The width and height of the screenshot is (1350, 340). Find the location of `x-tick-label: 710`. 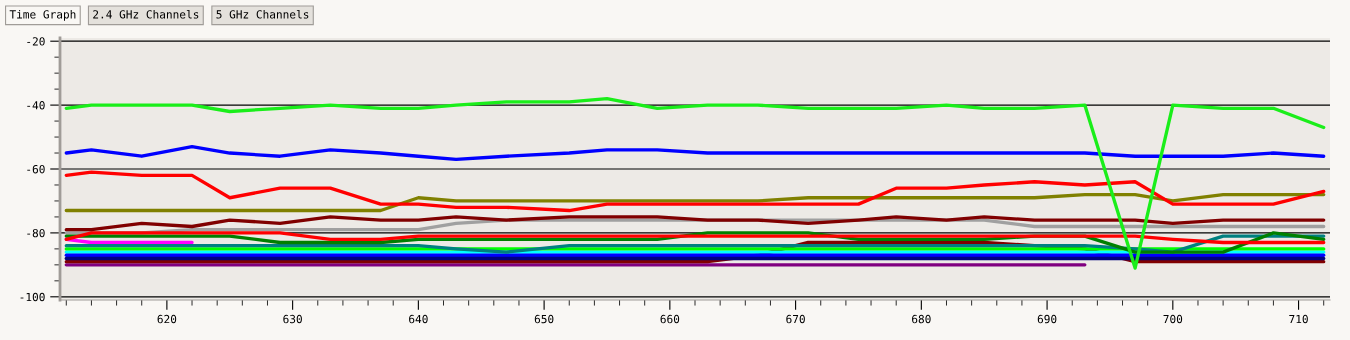

x-tick-label: 710 is located at coordinates (1298, 319).